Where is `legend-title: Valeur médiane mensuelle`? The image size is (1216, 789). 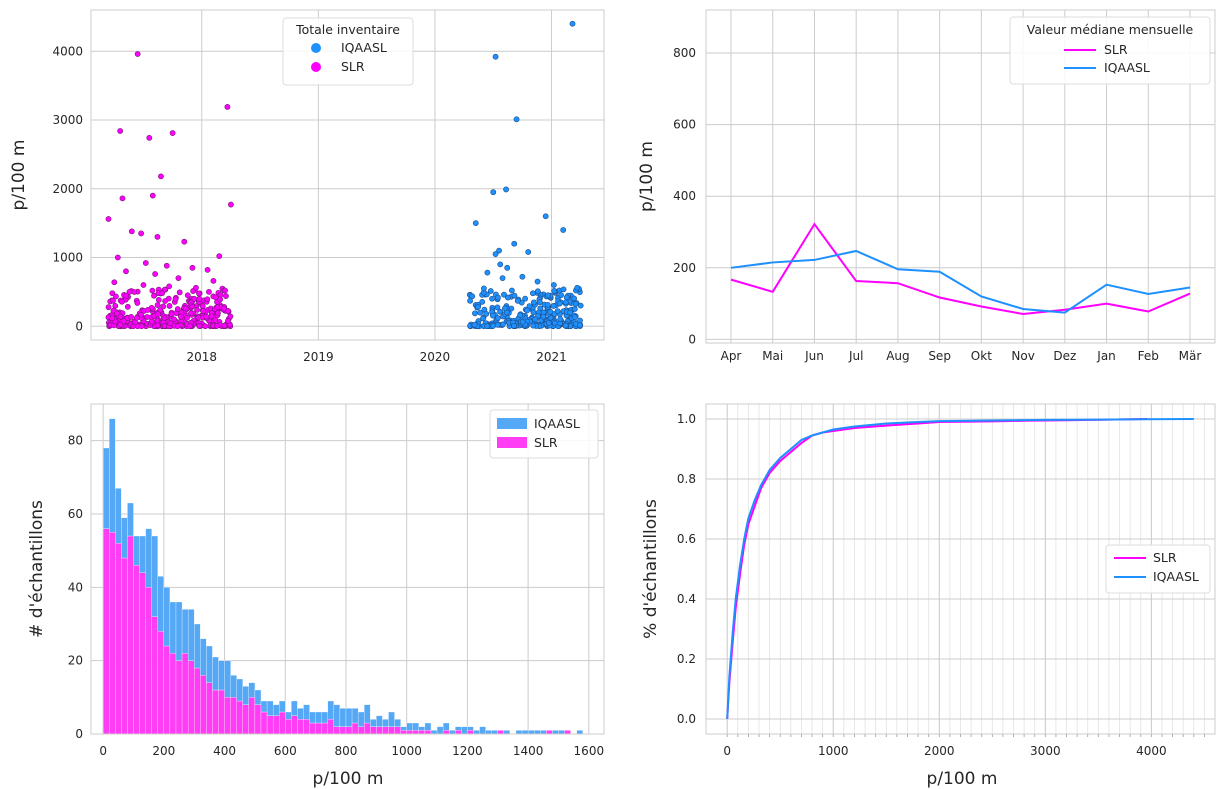
legend-title: Valeur médiane mensuelle is located at coordinates (1110, 29).